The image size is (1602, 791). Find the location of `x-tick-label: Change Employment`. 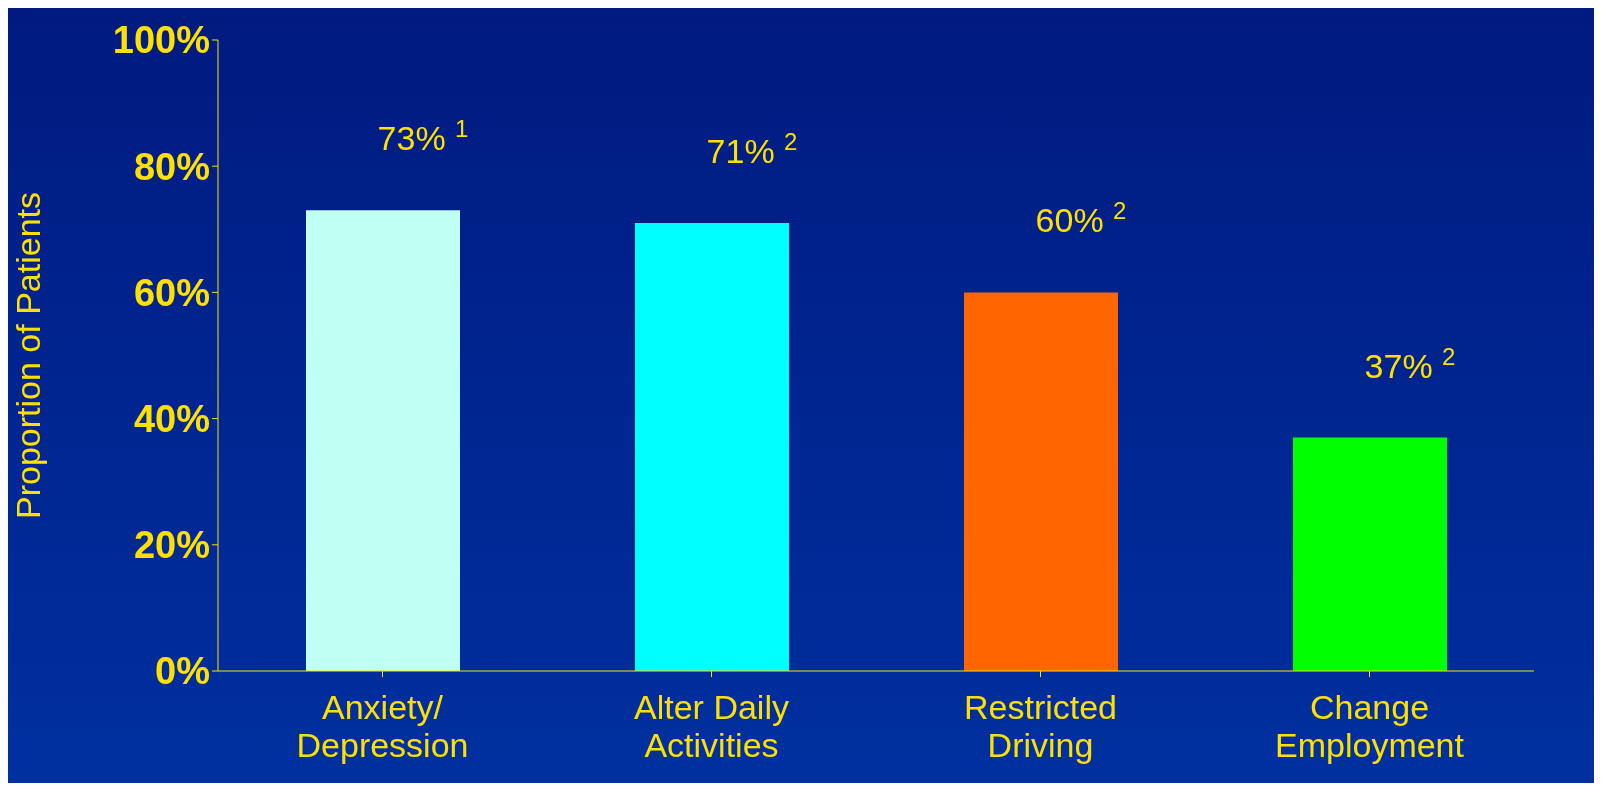

x-tick-label: Change Employment is located at coordinates (1370, 726).